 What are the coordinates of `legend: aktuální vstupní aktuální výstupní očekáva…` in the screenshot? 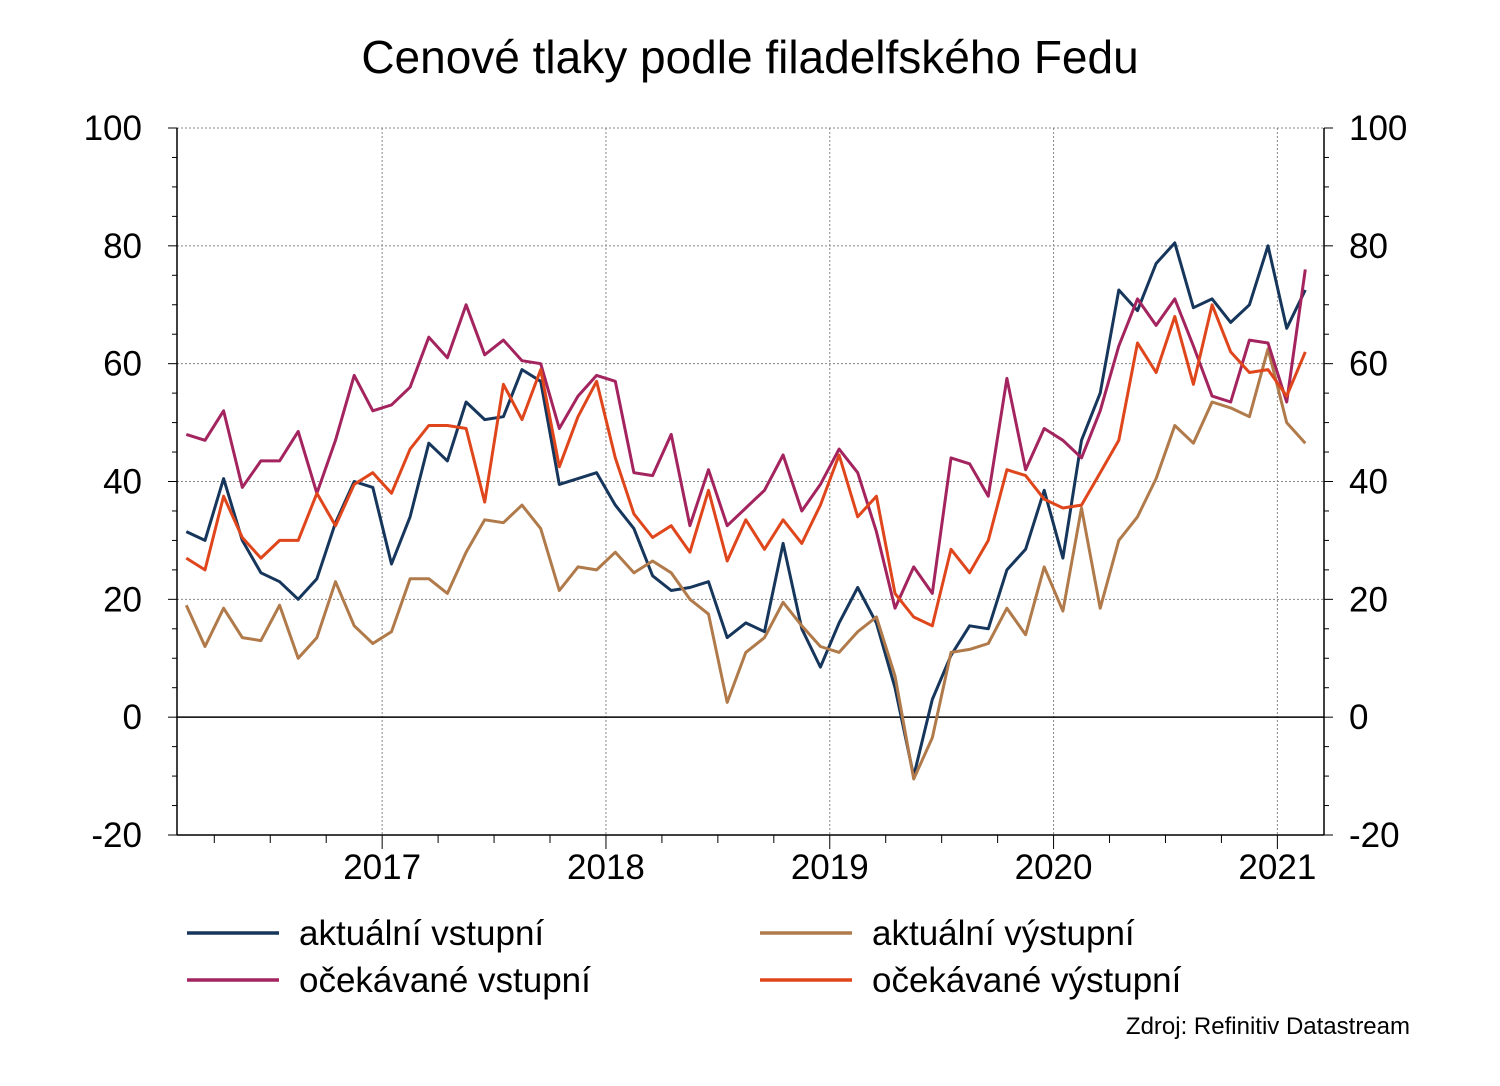 It's located at (684, 957).